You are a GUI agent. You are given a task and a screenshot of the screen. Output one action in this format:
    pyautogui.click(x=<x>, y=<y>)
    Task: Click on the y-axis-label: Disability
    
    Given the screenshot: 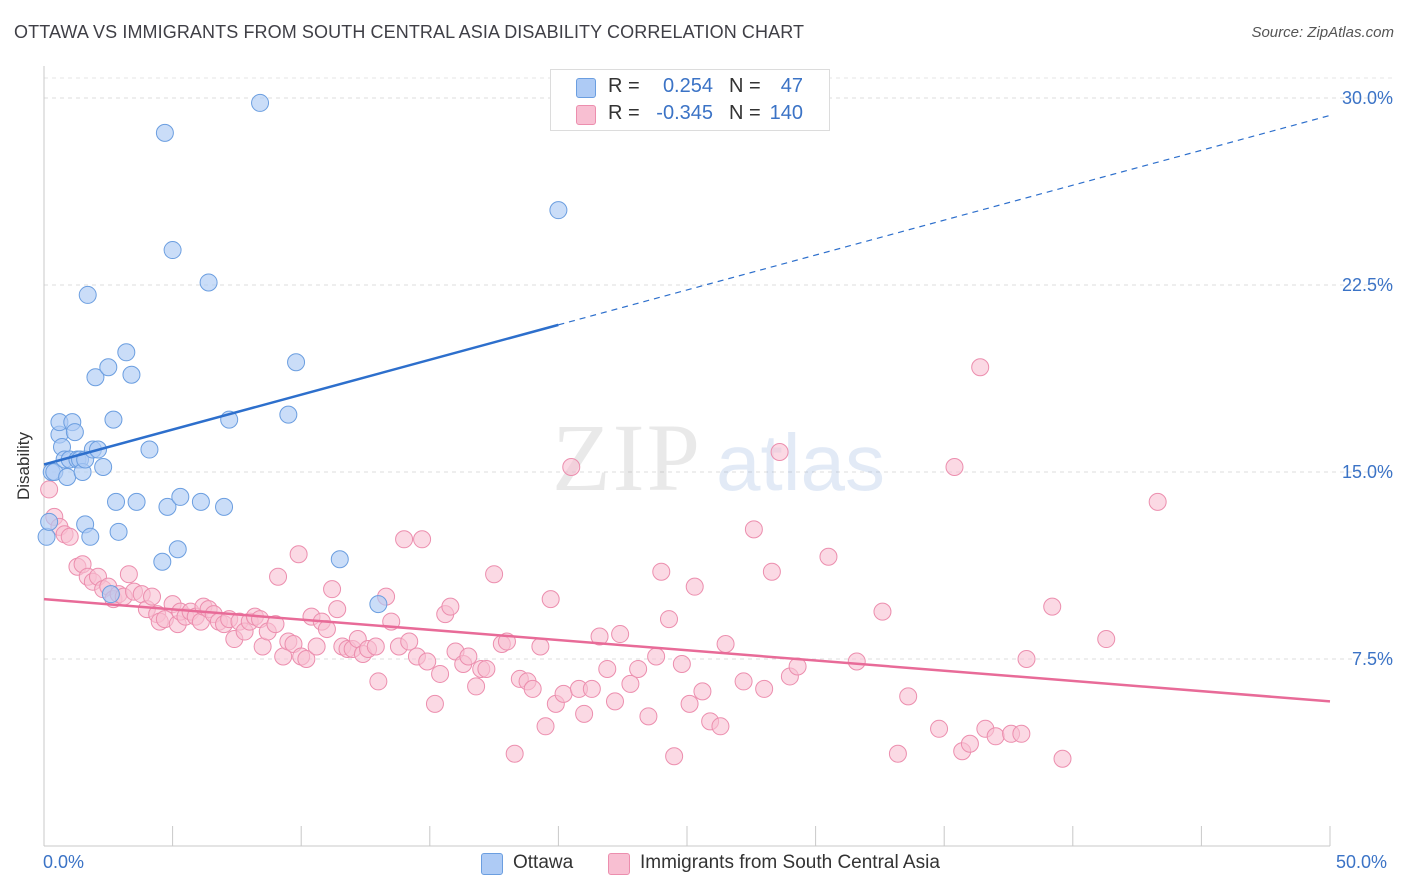 What is the action you would take?
    pyautogui.click(x=23, y=465)
    